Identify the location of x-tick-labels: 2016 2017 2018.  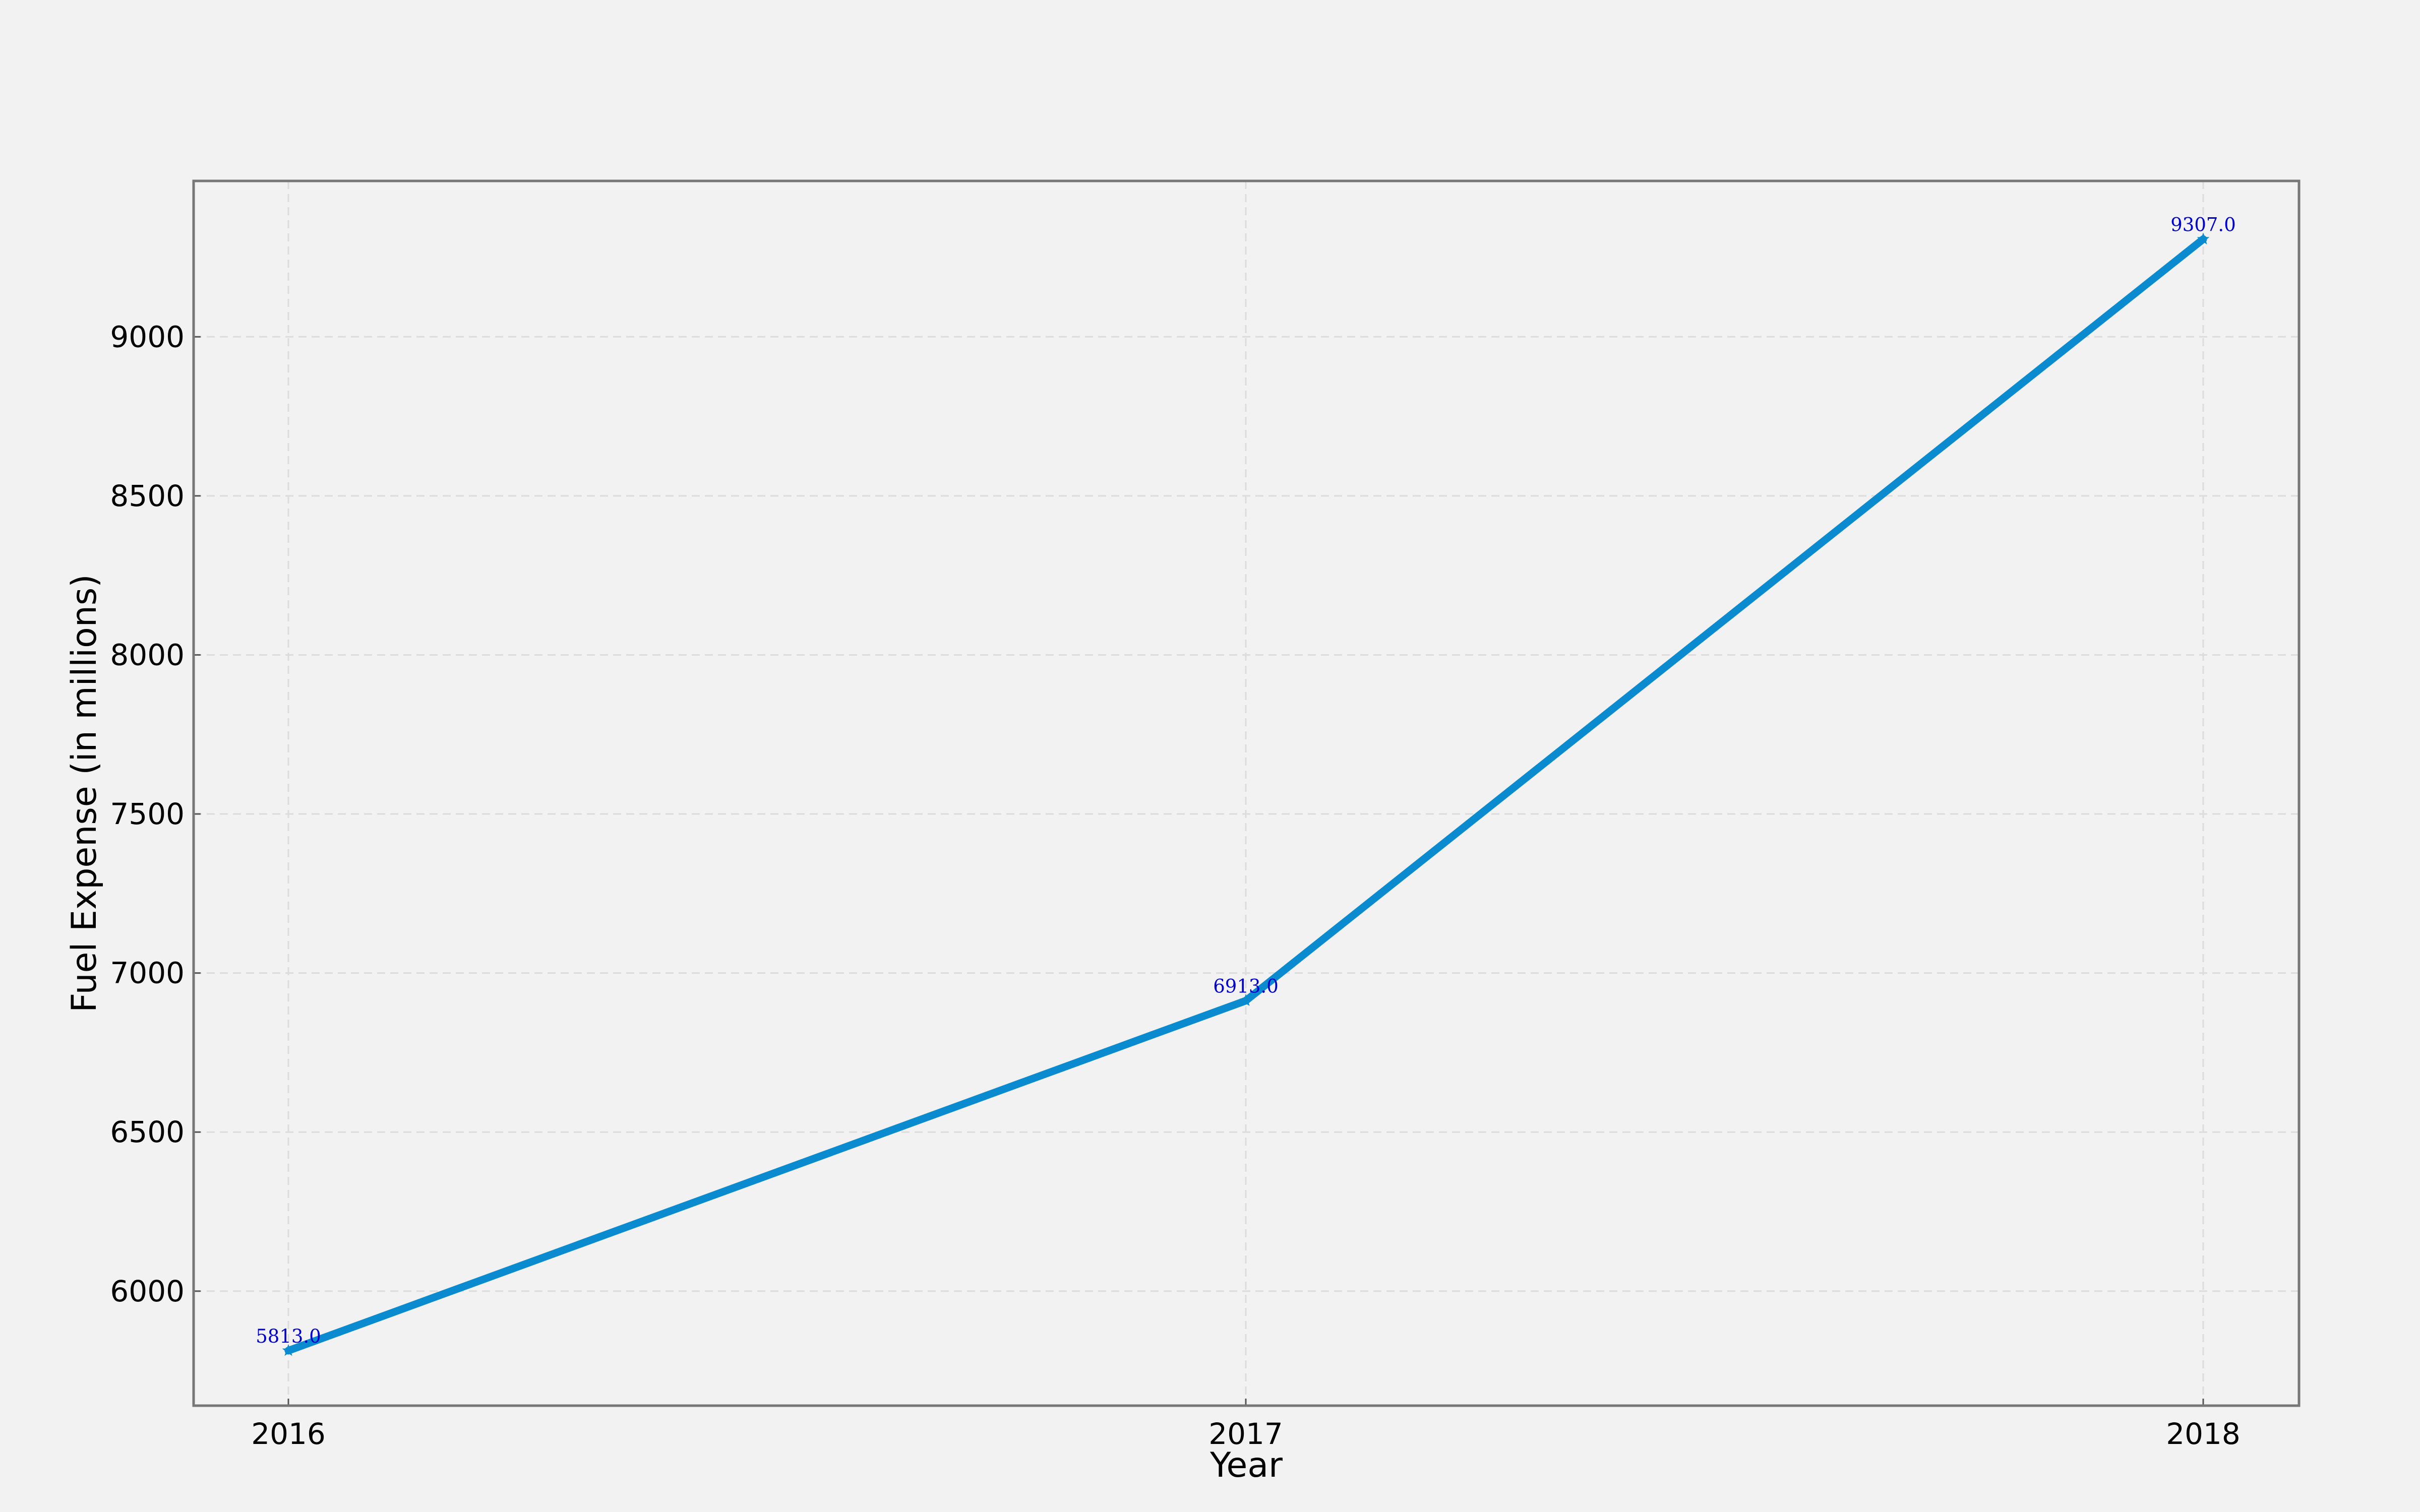
(1246, 1434).